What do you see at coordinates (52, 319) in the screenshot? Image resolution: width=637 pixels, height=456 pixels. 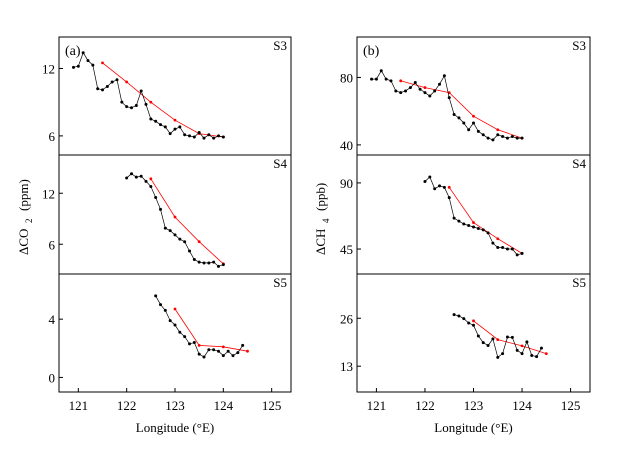 I see `y-tick-label: 4` at bounding box center [52, 319].